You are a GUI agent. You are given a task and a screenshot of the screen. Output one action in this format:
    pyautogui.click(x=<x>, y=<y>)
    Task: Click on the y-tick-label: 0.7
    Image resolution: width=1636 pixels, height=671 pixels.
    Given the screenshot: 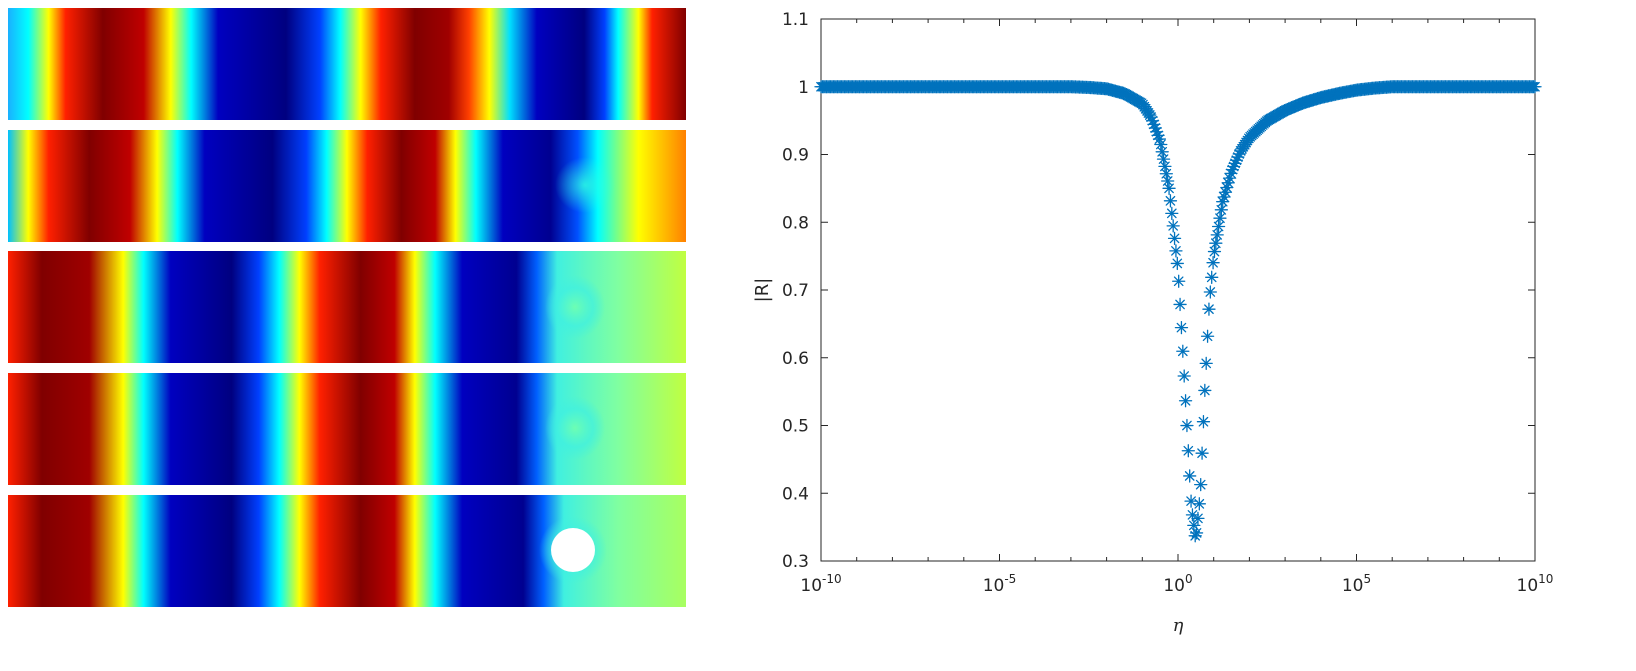 What is the action you would take?
    pyautogui.click(x=795, y=291)
    